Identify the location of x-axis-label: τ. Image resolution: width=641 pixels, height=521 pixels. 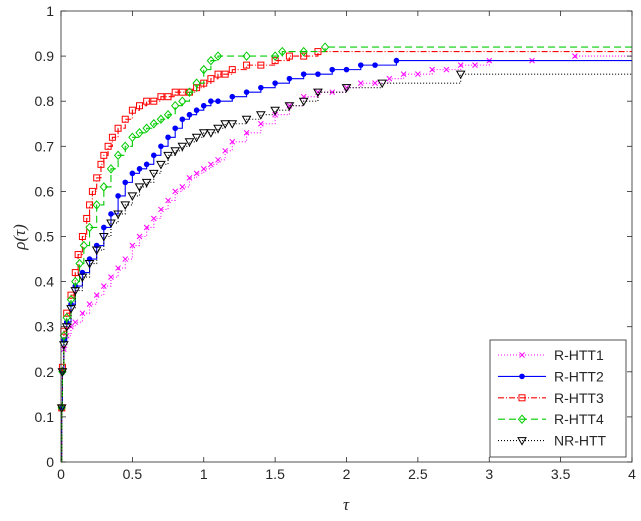
(346, 504).